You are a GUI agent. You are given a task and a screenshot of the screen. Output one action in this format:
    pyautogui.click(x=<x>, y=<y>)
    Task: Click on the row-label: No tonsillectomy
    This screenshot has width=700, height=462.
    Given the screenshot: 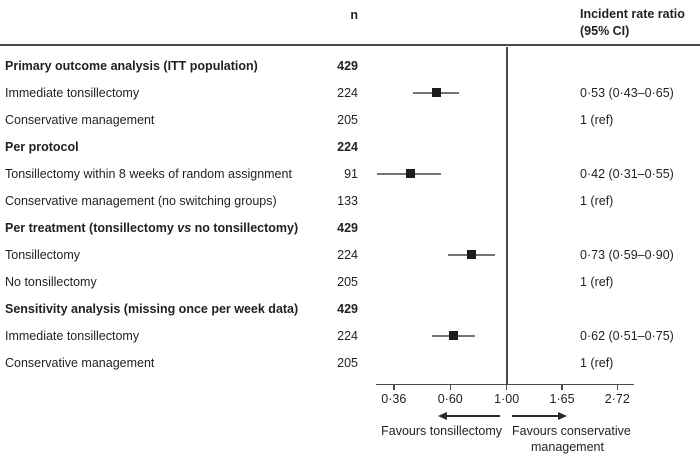 What is the action you would take?
    pyautogui.click(x=51, y=282)
    